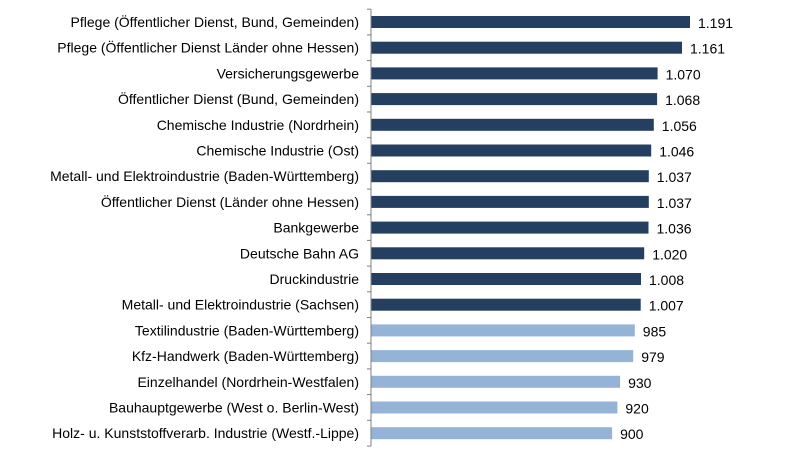 The image size is (800, 450). I want to click on value-label: 1.070, so click(683, 74).